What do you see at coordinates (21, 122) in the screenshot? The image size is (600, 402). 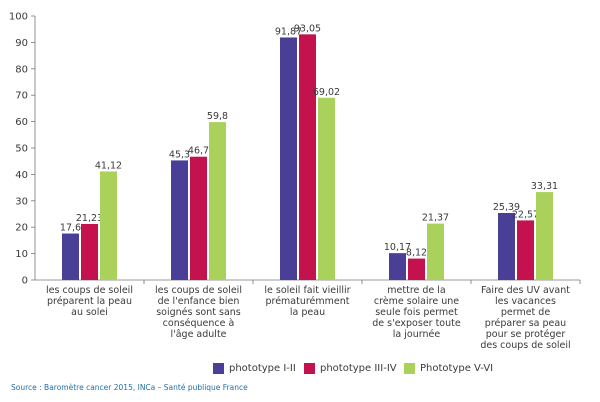 I see `y-tick-label: 60` at bounding box center [21, 122].